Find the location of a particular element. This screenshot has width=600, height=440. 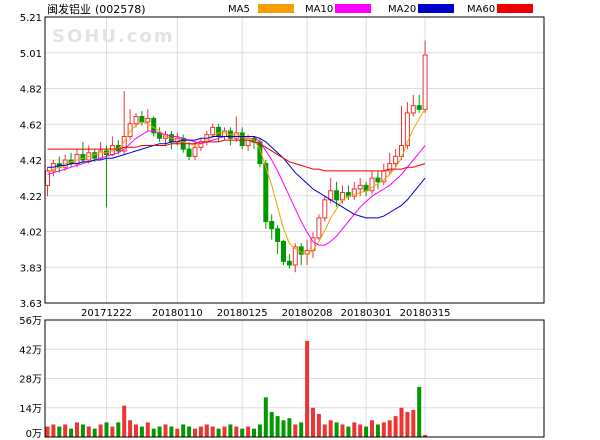

price-tick-label: 3.83 is located at coordinates (31, 268).